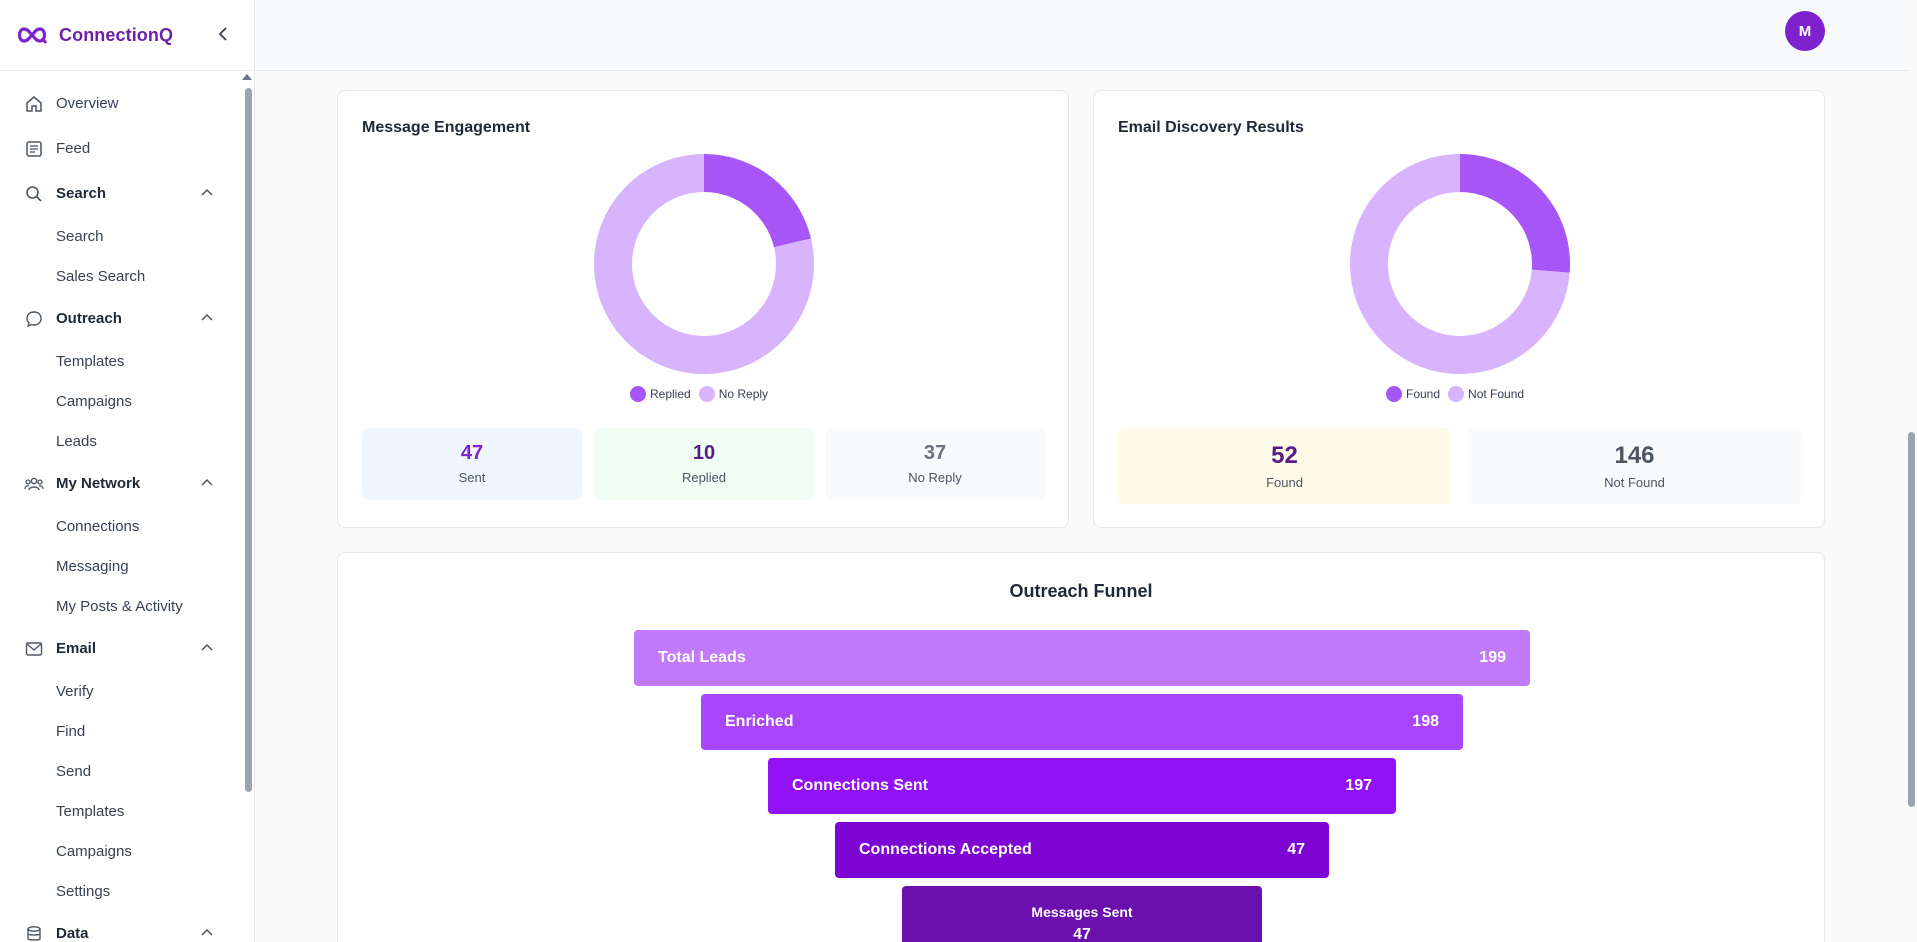  Describe the element at coordinates (80, 236) in the screenshot. I see `sidebar-subitem-search: Search` at that location.